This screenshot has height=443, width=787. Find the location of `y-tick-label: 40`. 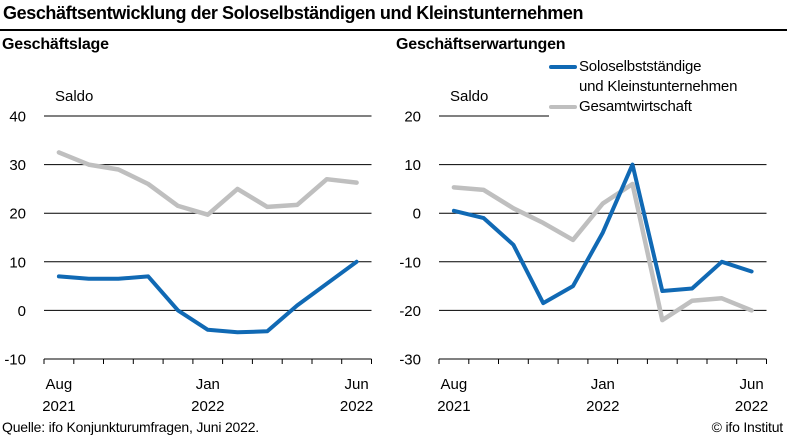

y-tick-label: 40 is located at coordinates (17, 117).